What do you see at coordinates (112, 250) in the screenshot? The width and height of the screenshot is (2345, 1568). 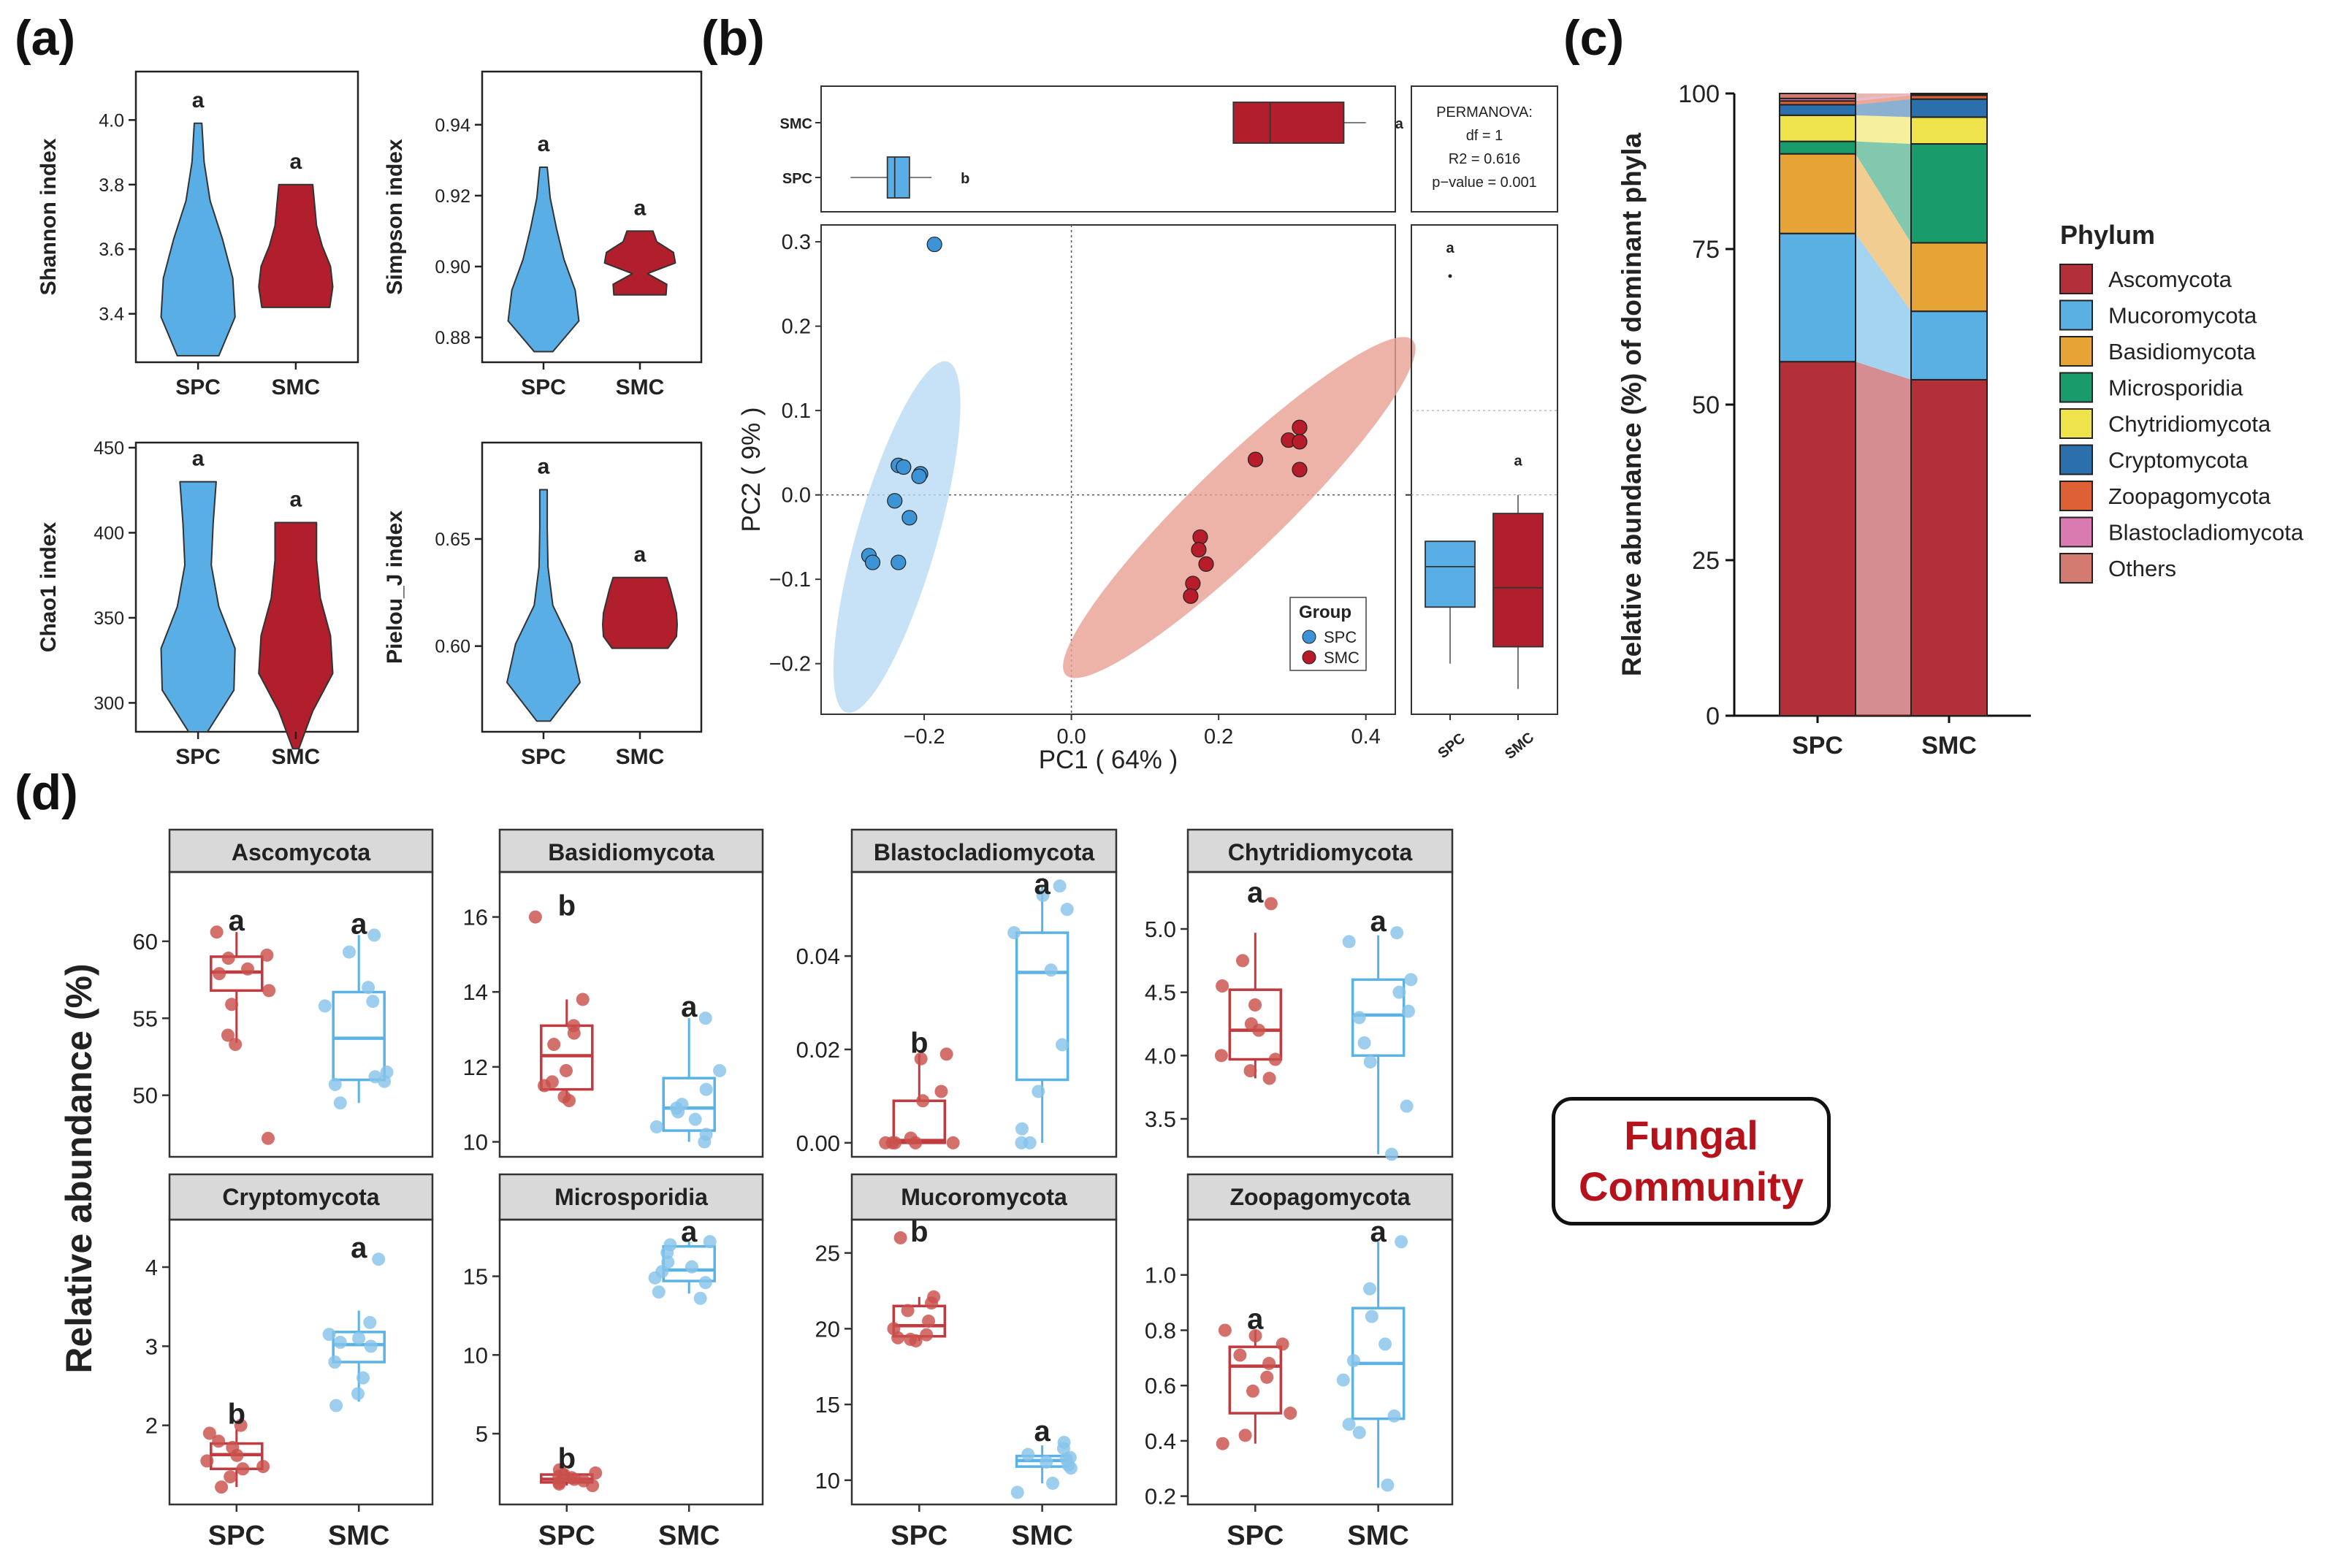 I see `y-tick-label: 3.6` at bounding box center [112, 250].